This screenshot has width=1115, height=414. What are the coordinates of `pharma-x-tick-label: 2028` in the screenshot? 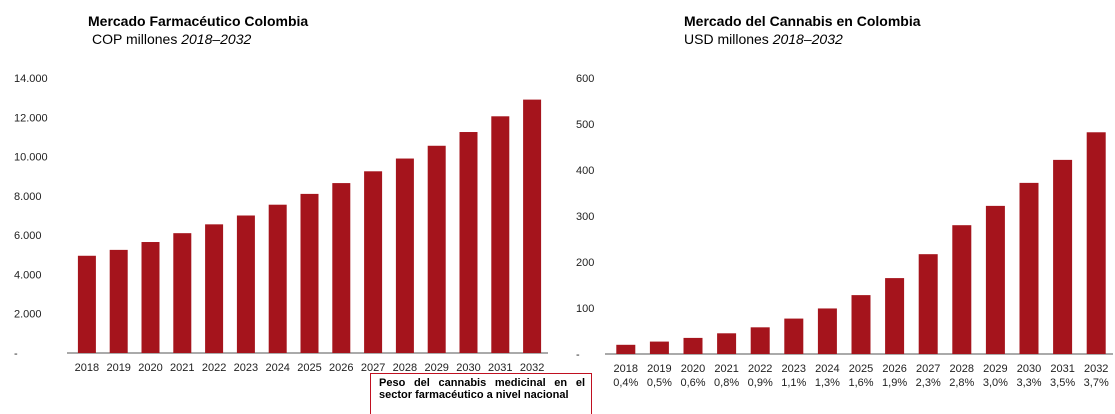 It's located at (405, 368).